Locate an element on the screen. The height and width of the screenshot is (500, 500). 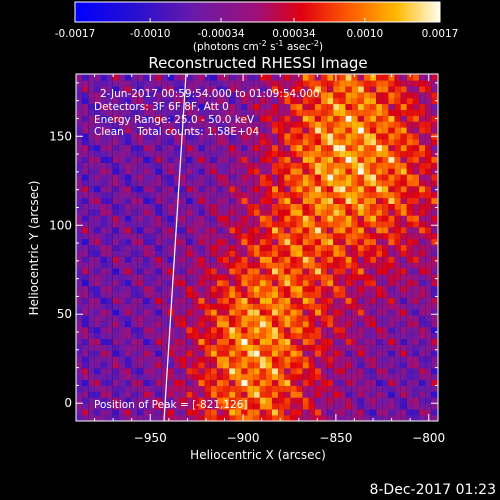
colorbar-tick-label: 0.00034 is located at coordinates (294, 34).